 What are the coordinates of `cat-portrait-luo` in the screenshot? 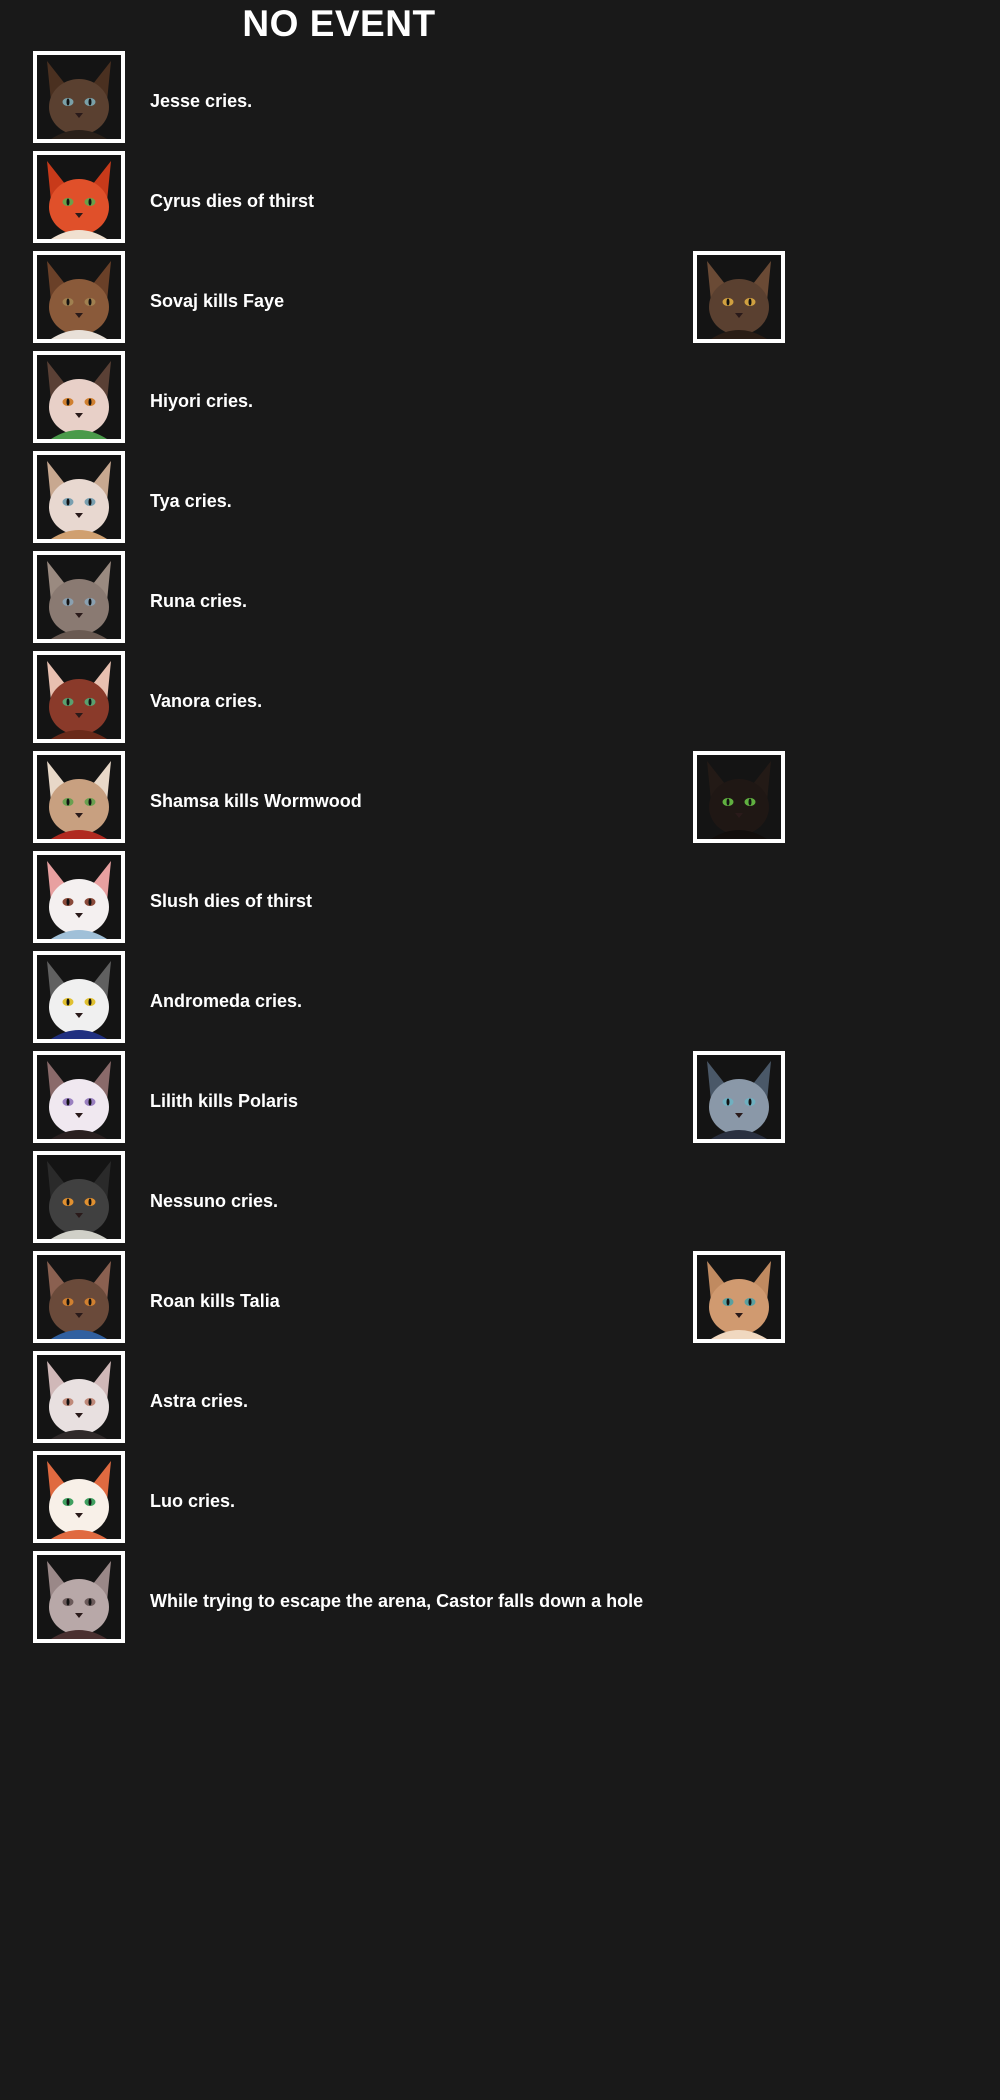 It's located at (79, 1497).